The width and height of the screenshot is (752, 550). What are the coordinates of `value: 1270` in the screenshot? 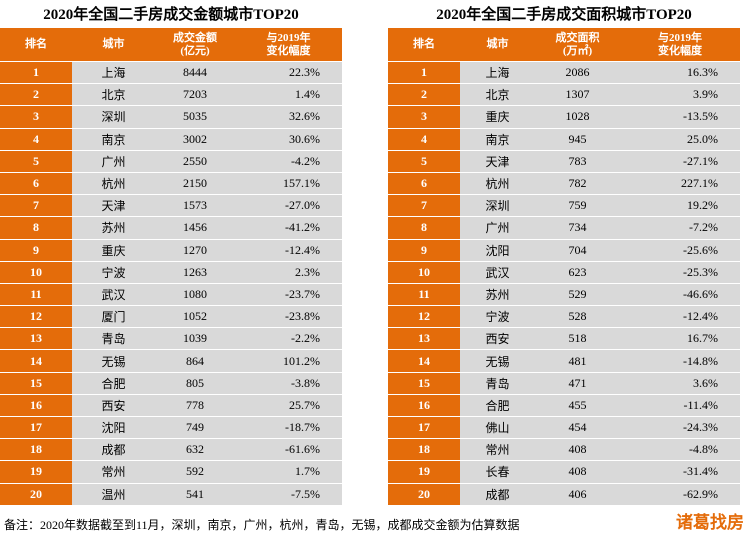 It's located at (195, 250).